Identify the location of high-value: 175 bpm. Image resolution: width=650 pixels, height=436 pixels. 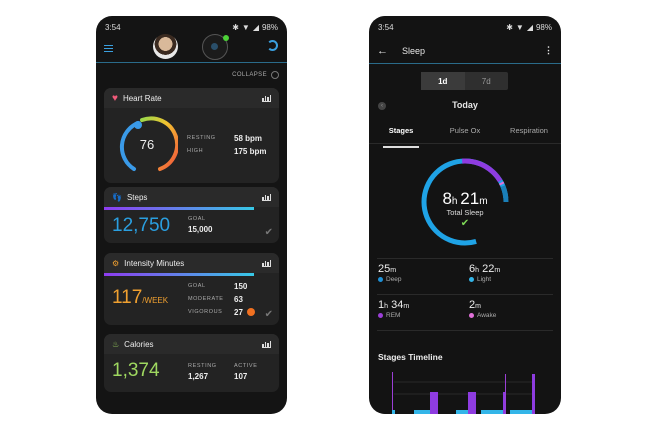
(250, 151).